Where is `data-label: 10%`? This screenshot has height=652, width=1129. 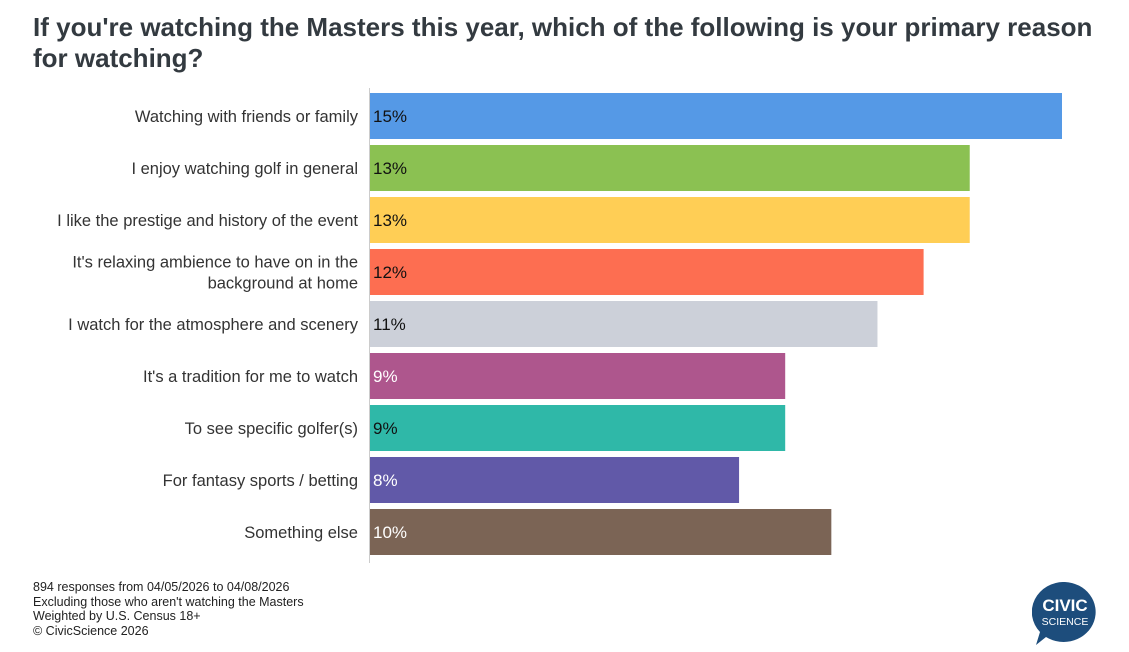
data-label: 10% is located at coordinates (390, 532).